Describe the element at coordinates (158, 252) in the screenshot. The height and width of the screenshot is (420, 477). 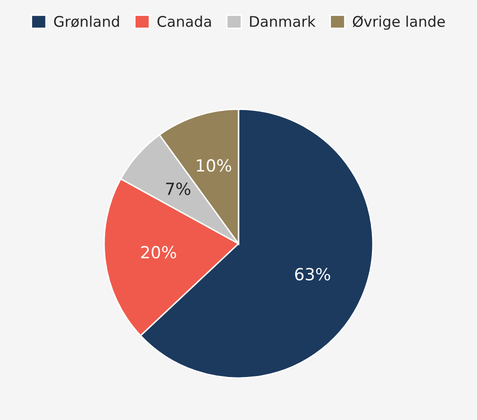
I see `data-label: 20%` at that location.